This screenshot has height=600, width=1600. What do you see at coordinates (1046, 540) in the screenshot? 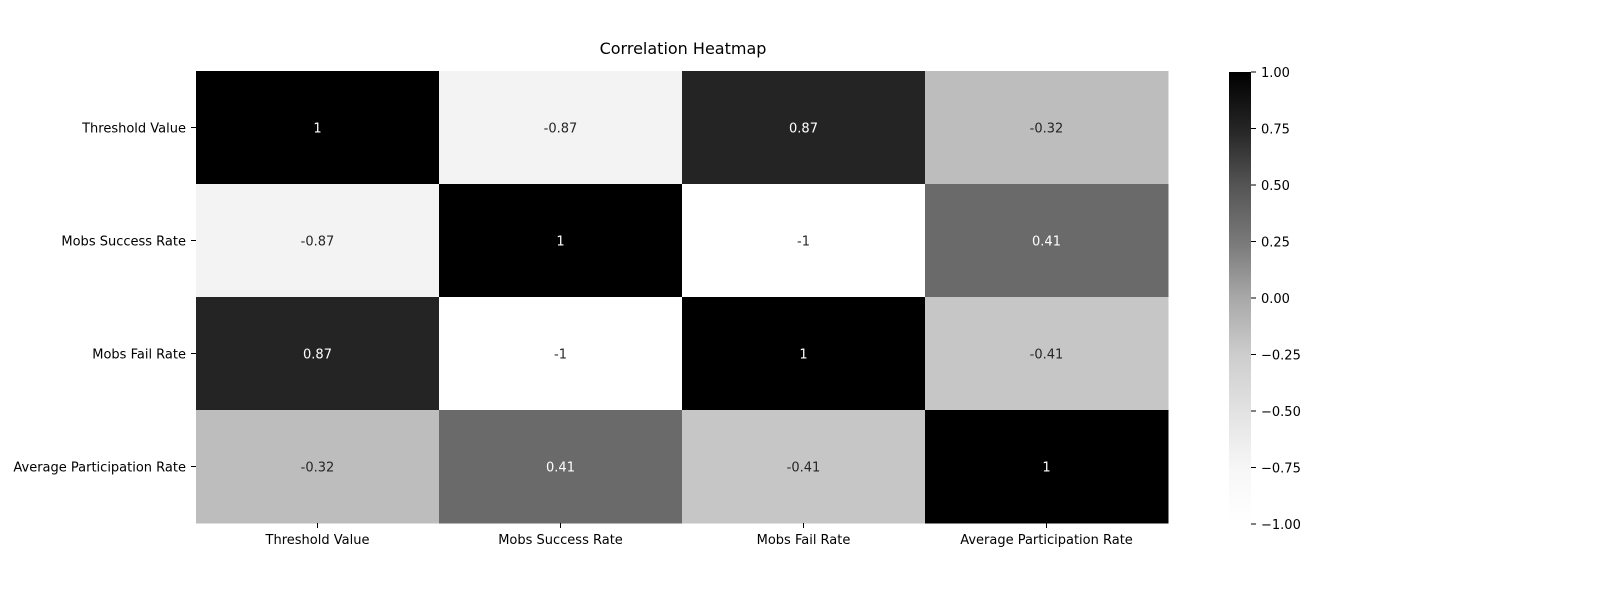
I see `x-tick-label: Average Participation Rate` at bounding box center [1046, 540].